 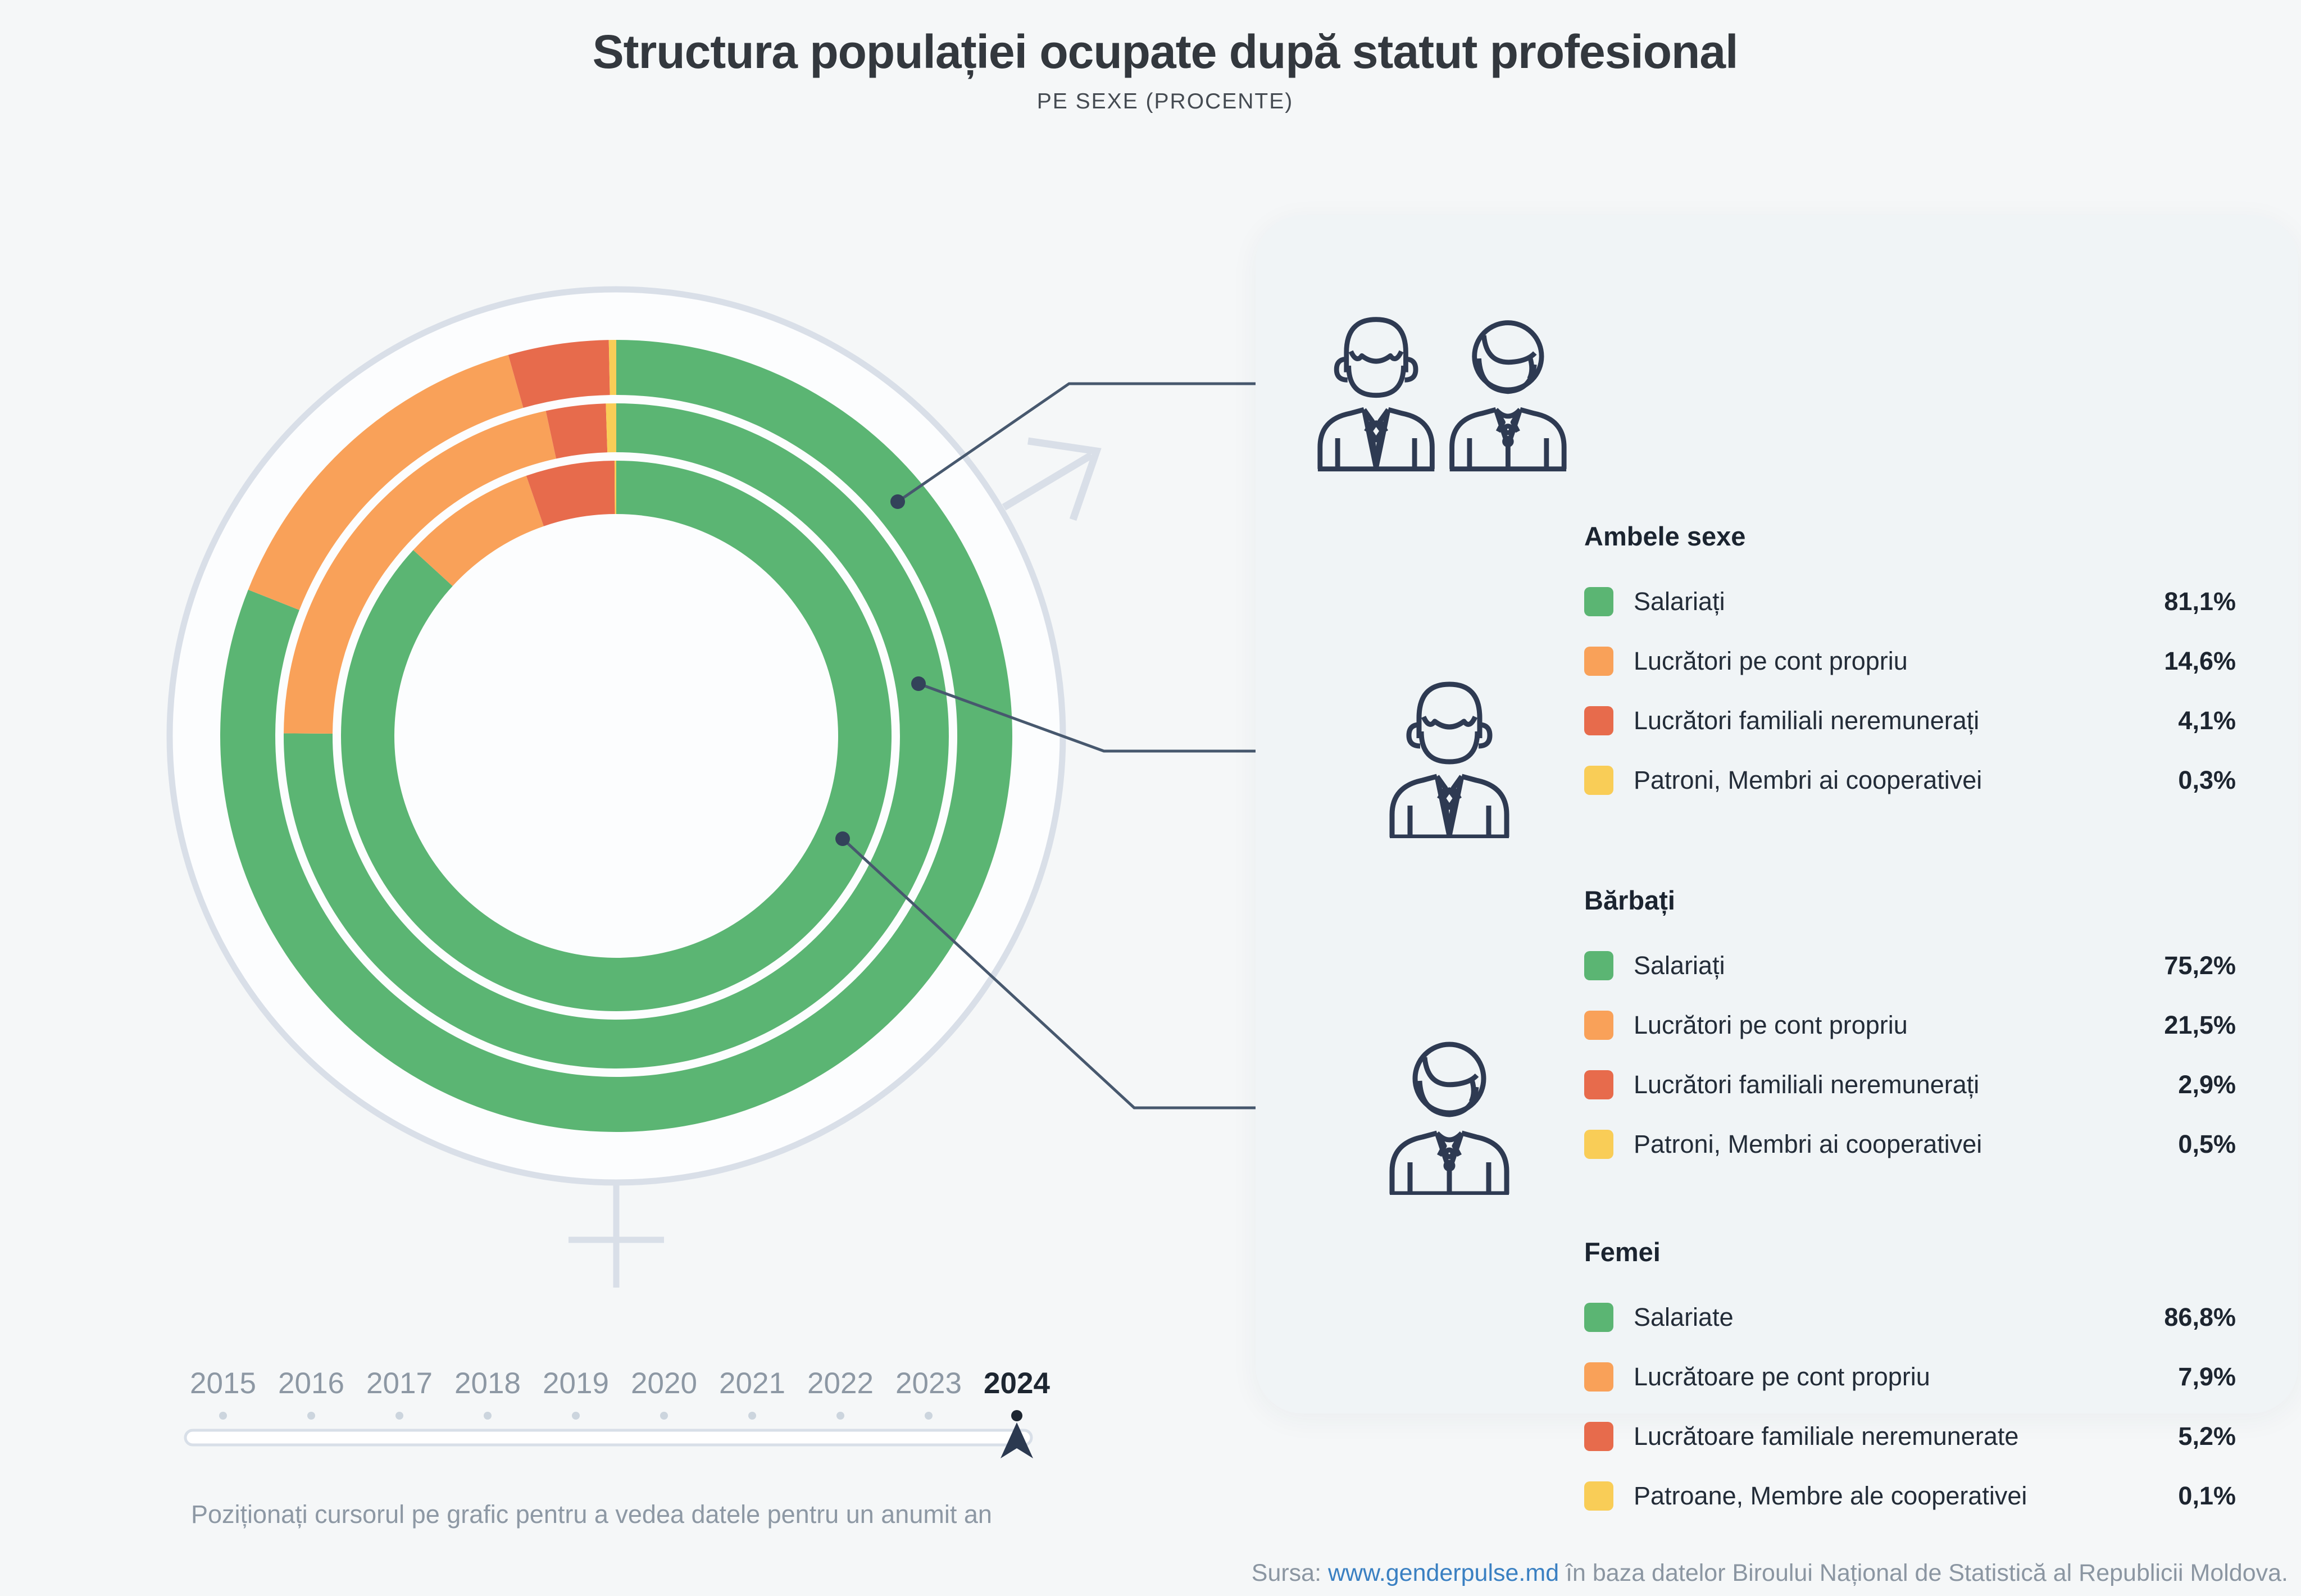 What do you see at coordinates (1599, 1436) in the screenshot?
I see `swatch-familiale` at bounding box center [1599, 1436].